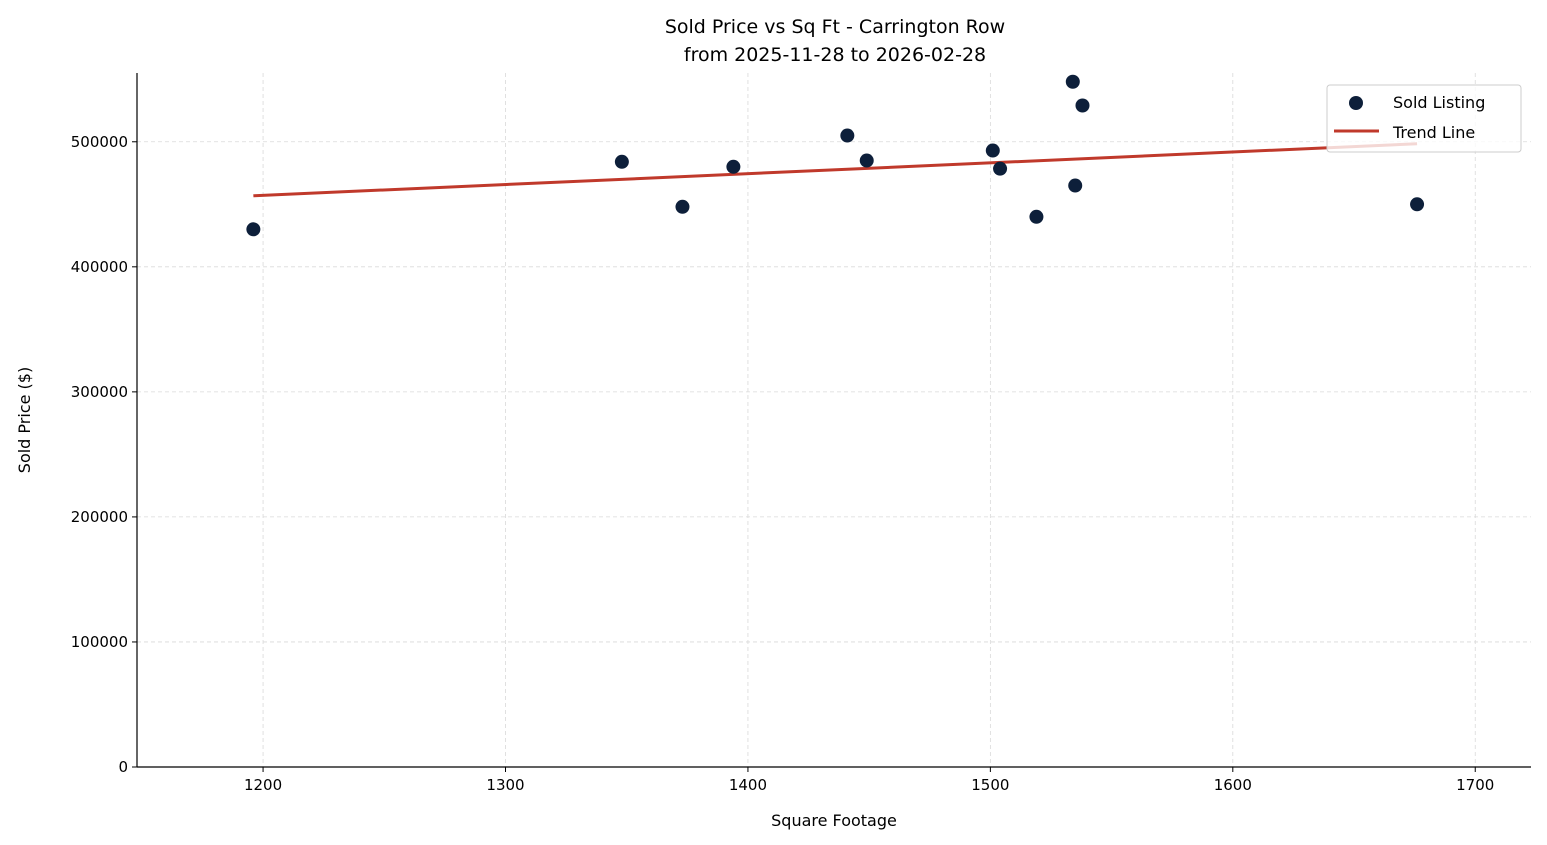  What do you see at coordinates (835, 27) in the screenshot?
I see `chart-title: Sold Price vs Sq Ft - Carrington Row` at bounding box center [835, 27].